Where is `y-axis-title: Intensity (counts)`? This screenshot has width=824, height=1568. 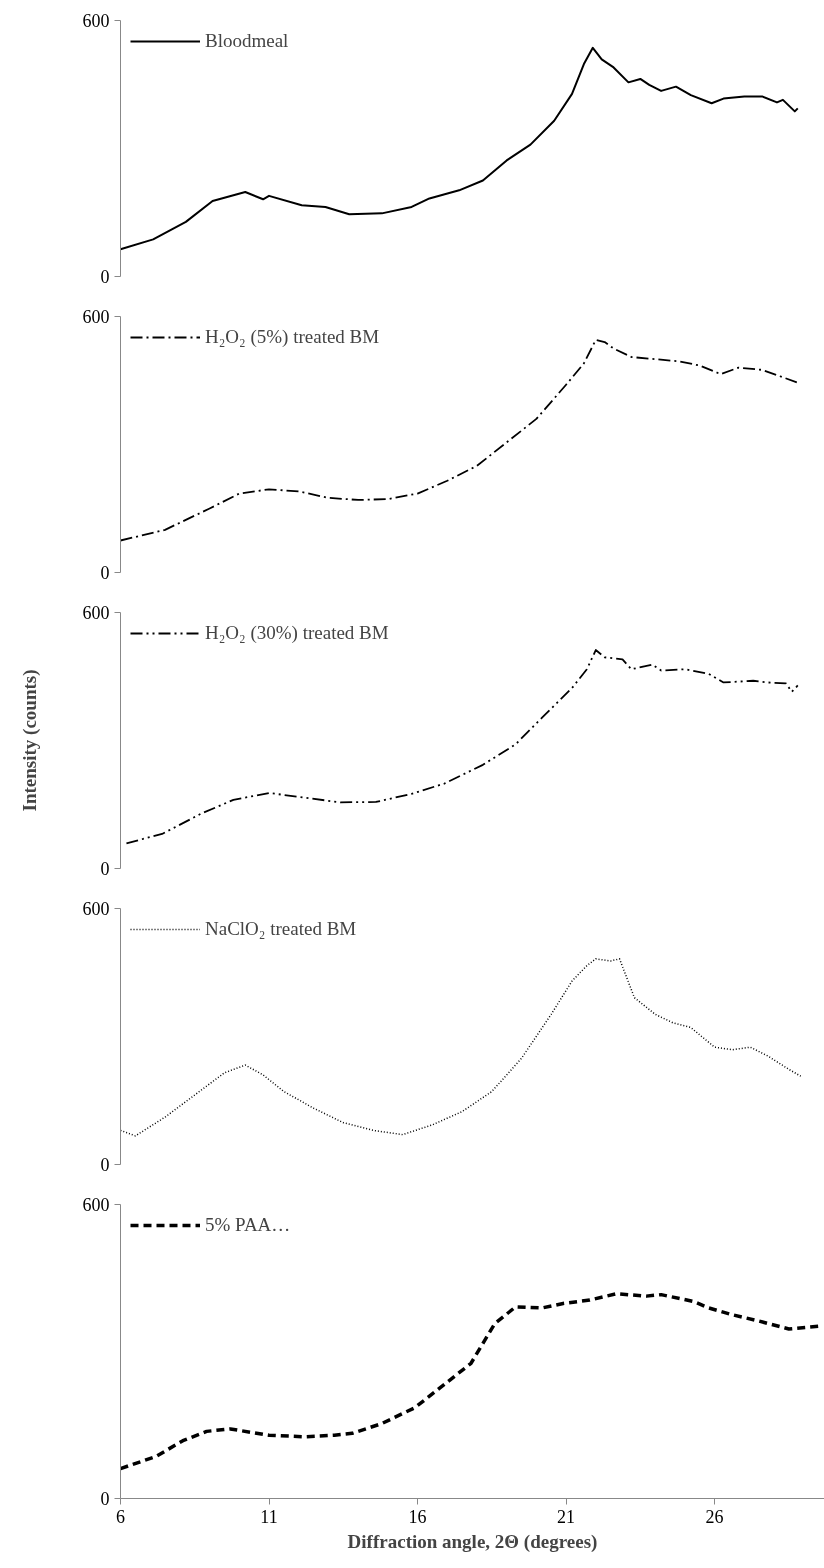 y-axis-title: Intensity (counts) is located at coordinates (29, 740).